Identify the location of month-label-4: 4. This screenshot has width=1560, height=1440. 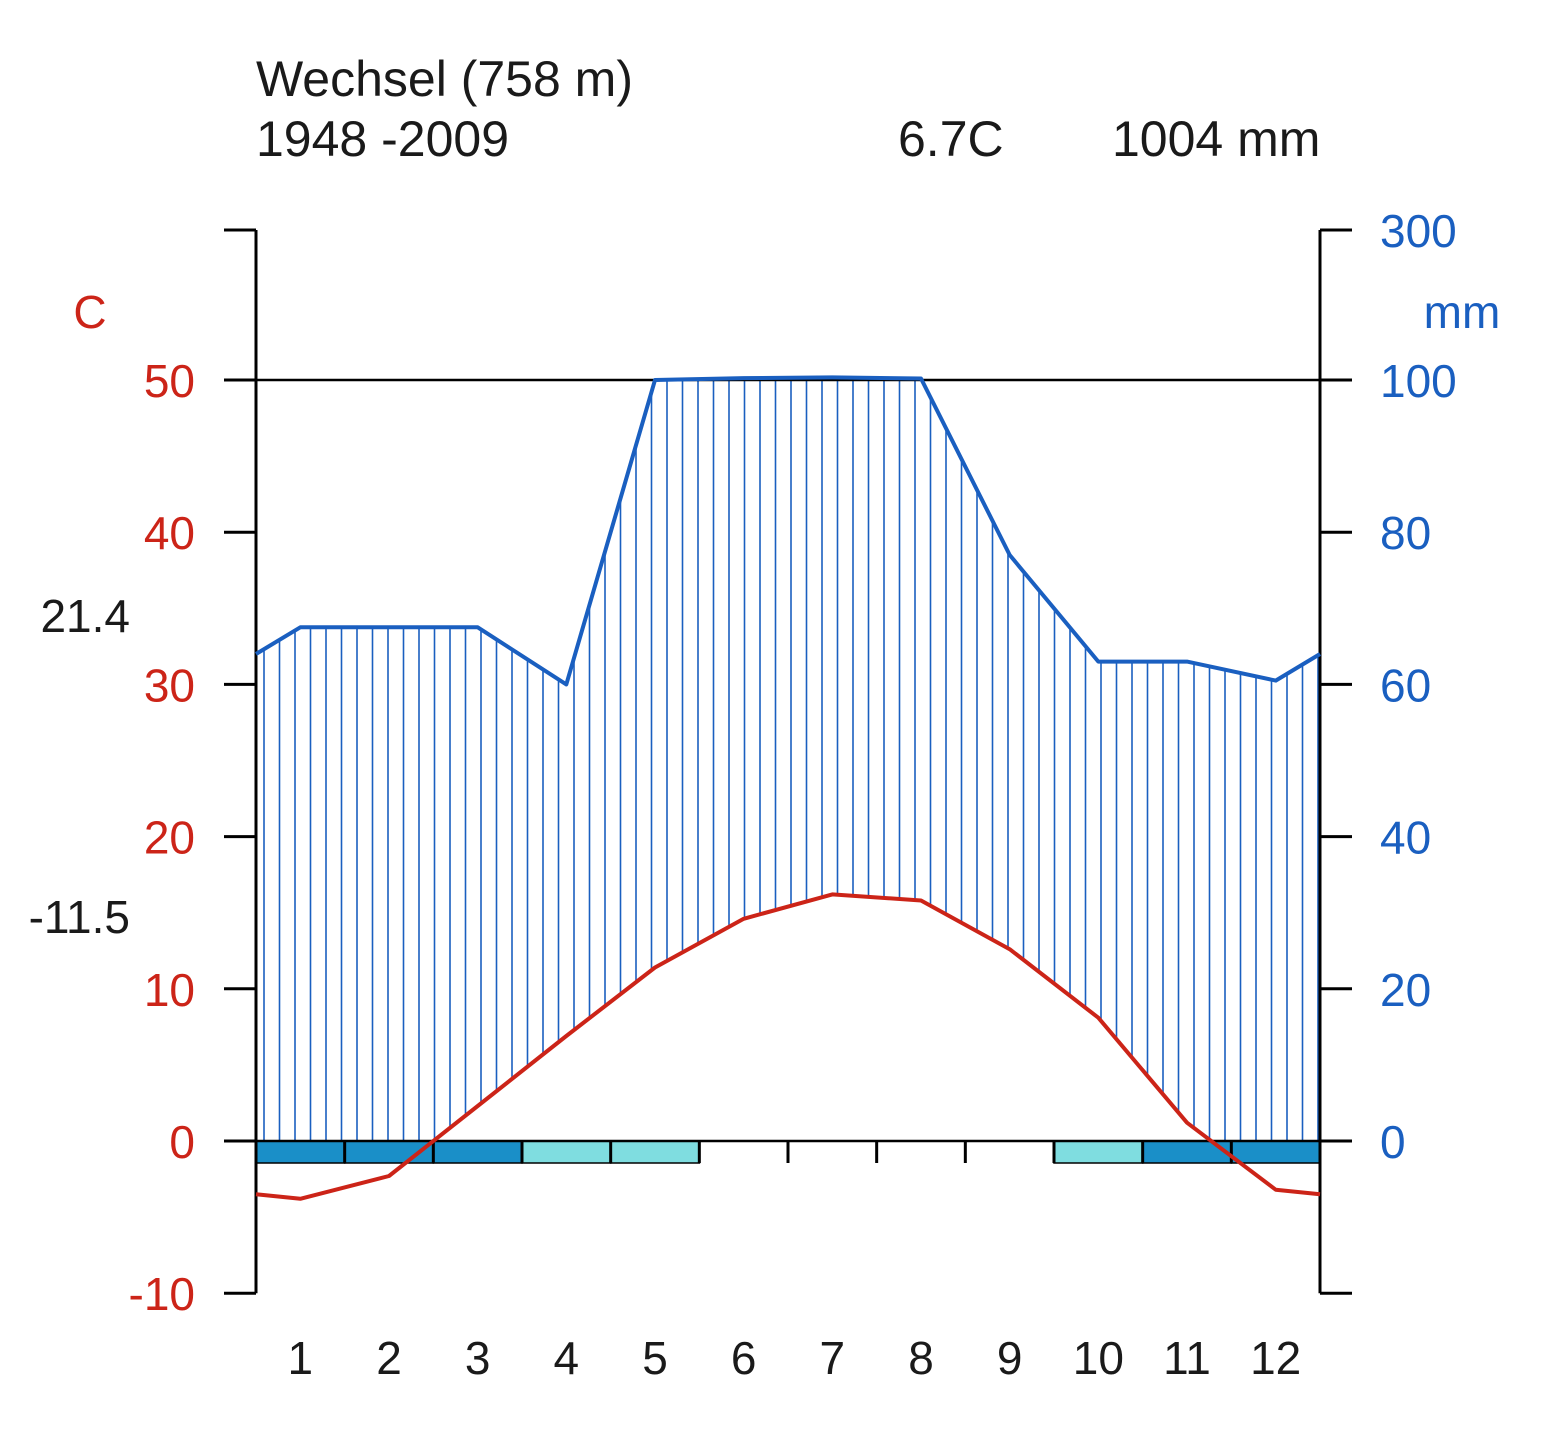
(567, 1358).